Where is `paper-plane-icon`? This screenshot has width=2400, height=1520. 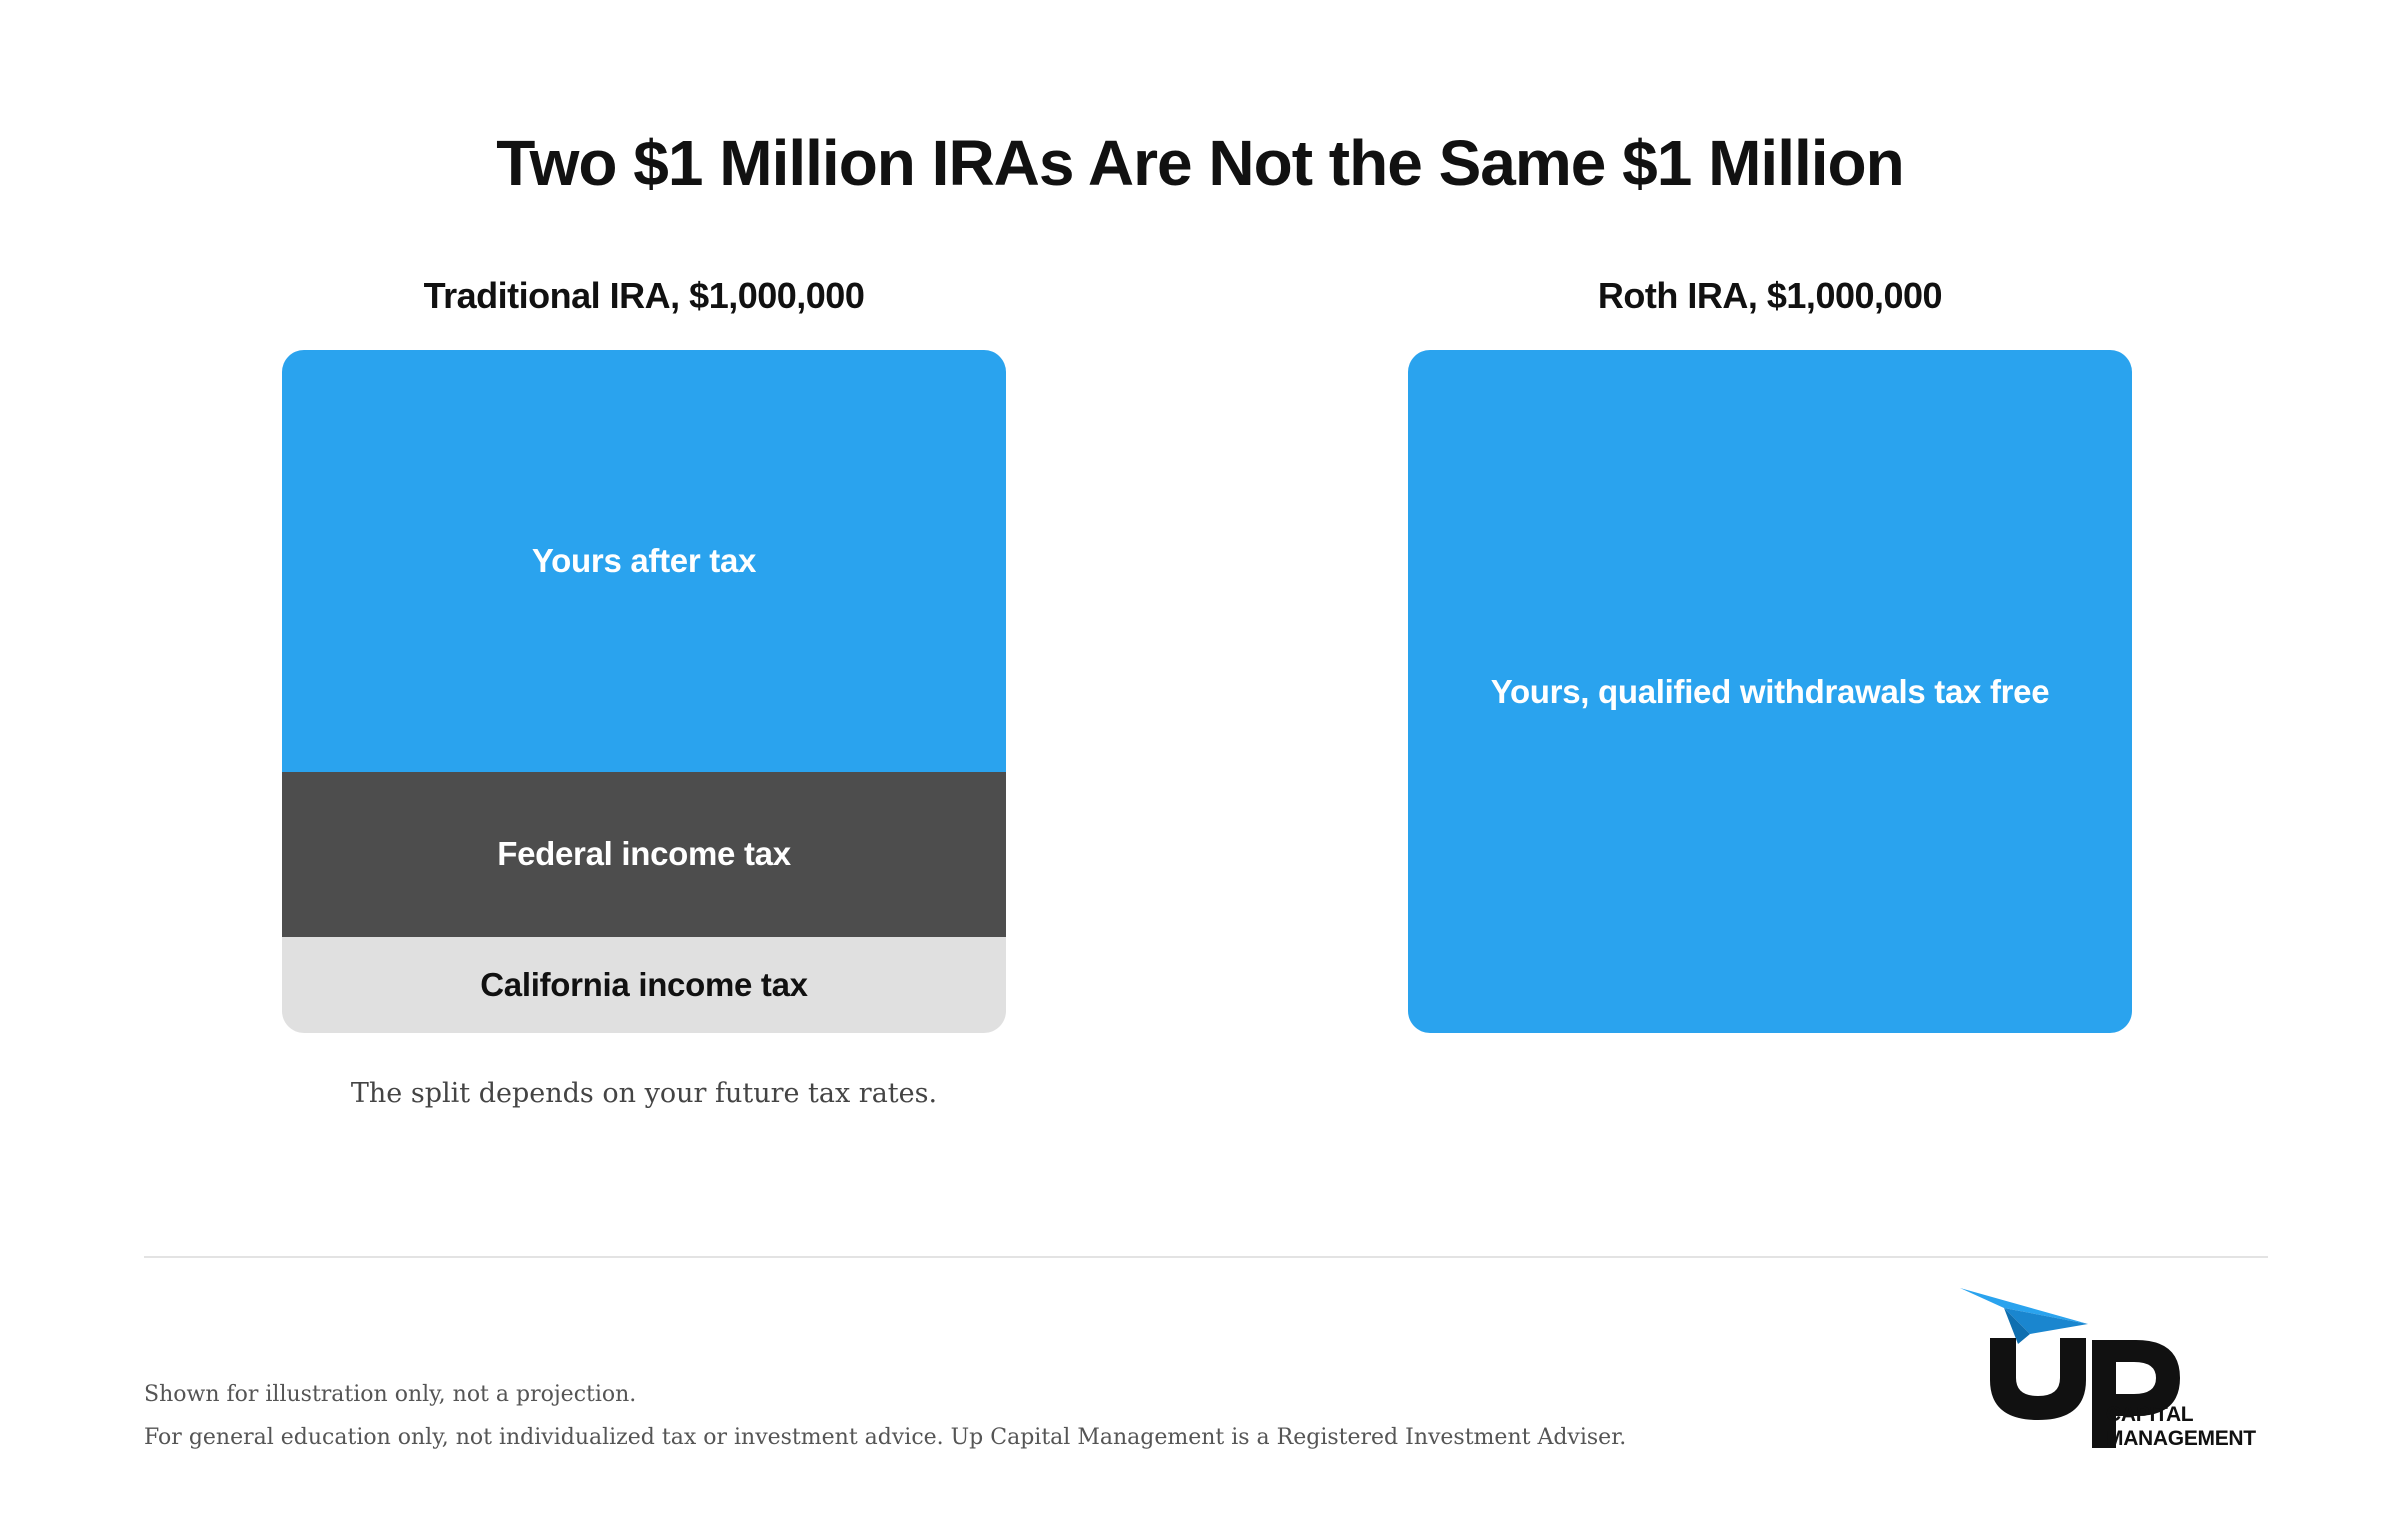
paper-plane-icon is located at coordinates (2024, 1316).